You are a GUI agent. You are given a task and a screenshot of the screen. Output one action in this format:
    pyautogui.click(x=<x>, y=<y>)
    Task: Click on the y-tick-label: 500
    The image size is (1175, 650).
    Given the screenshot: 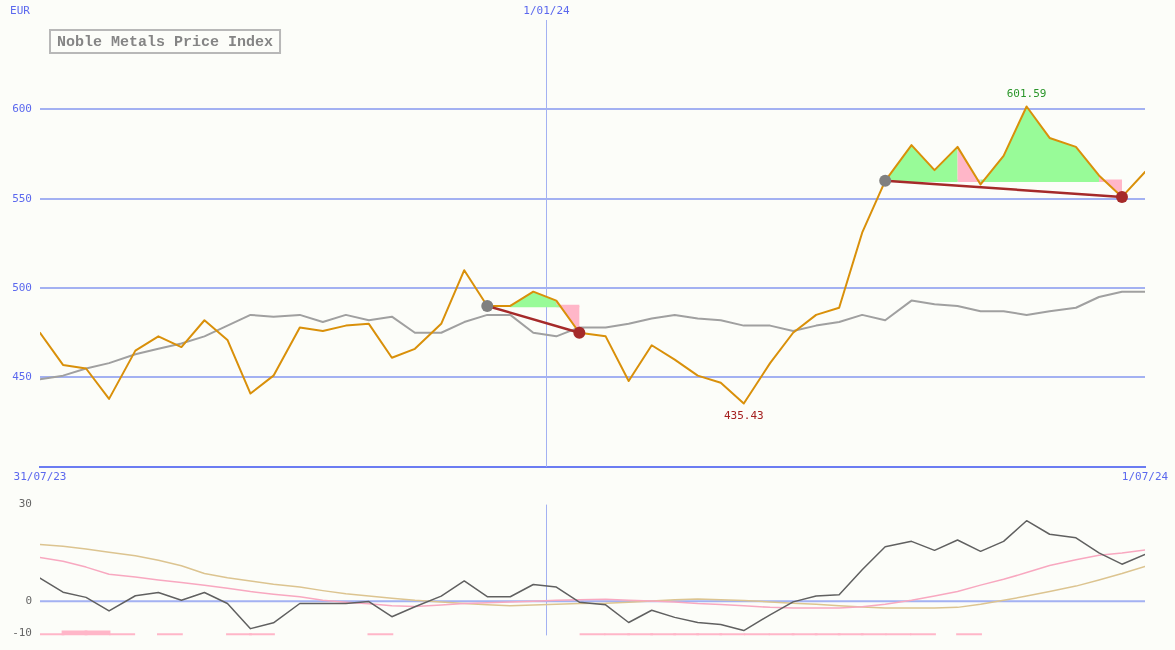 What is the action you would take?
    pyautogui.click(x=22, y=287)
    